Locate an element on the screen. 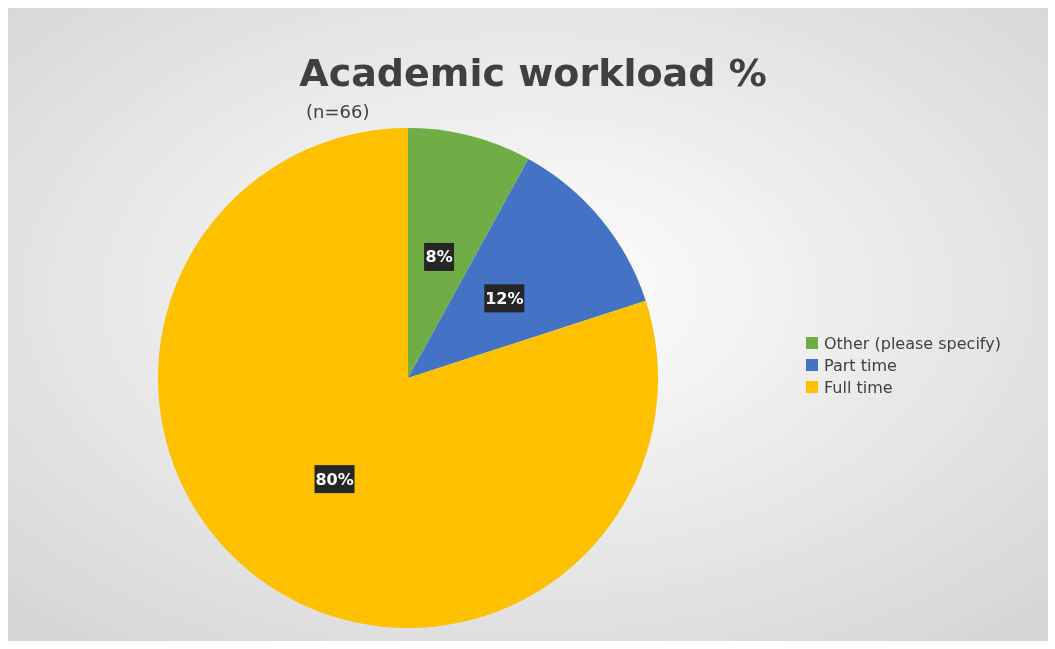  chart-subtitle: (n=66) is located at coordinates (338, 111).